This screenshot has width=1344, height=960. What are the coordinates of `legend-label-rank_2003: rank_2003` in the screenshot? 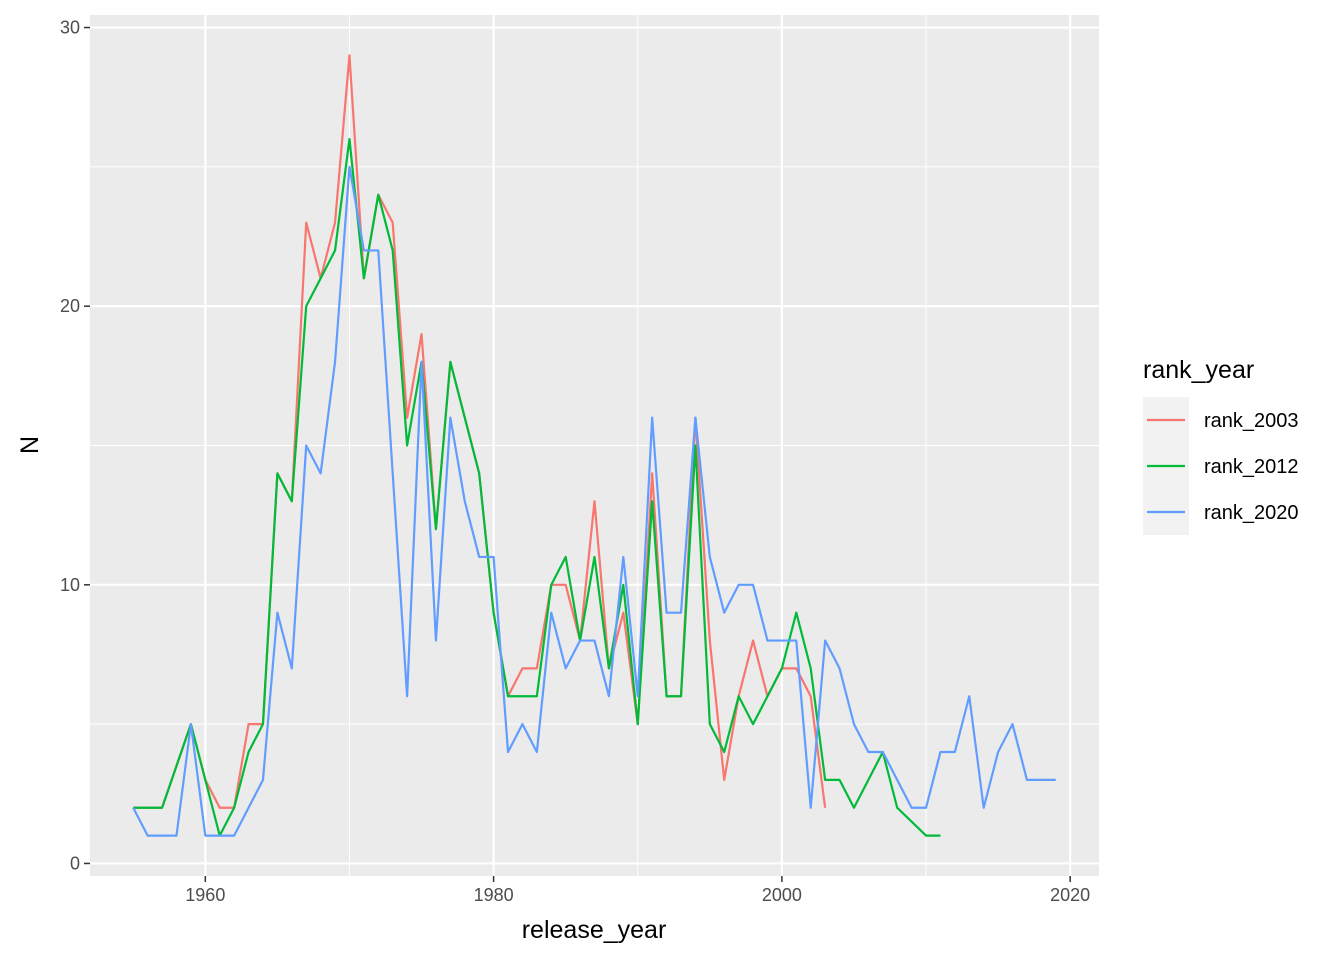 It's located at (1251, 421).